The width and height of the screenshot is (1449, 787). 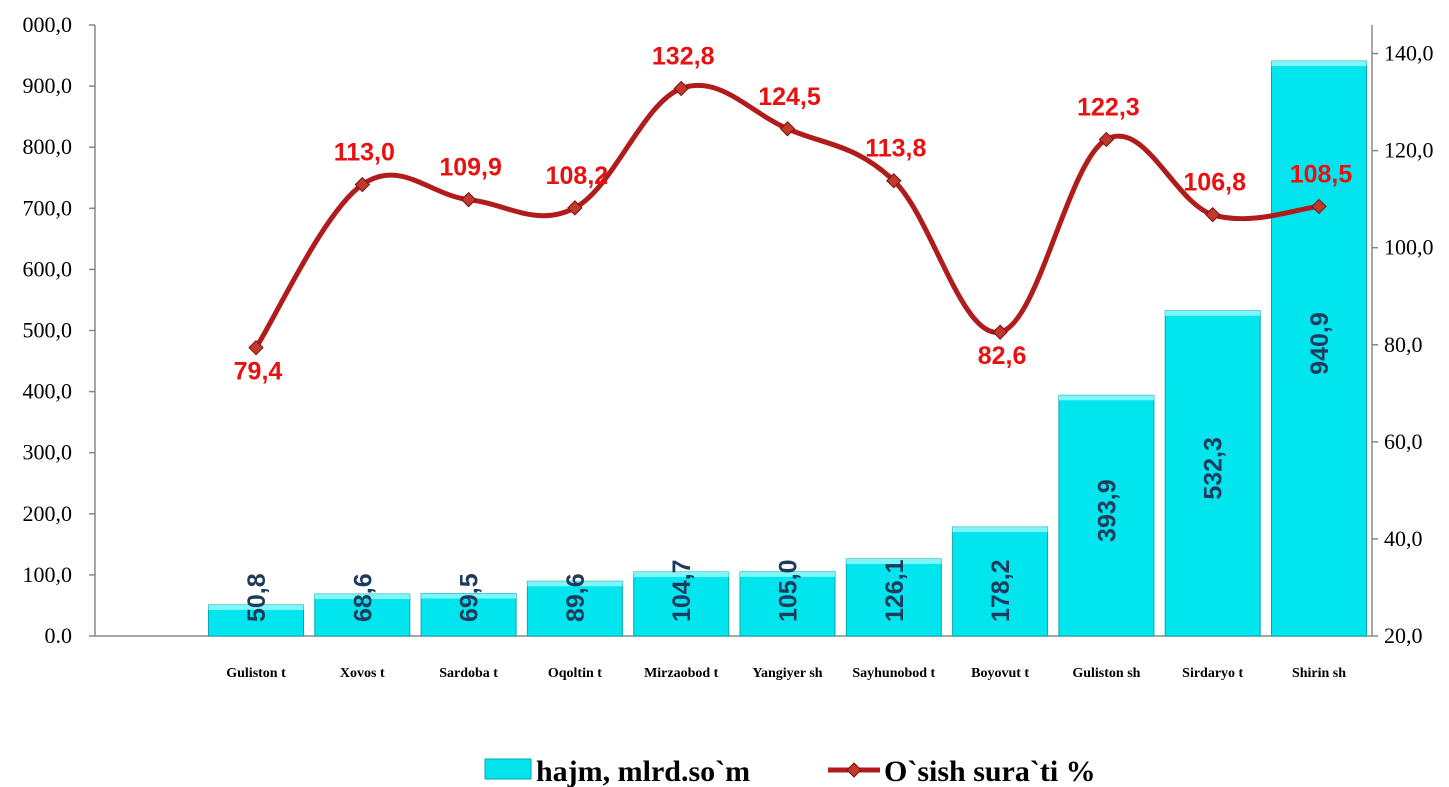 I want to click on line-value-label: 108,5, so click(x=1321, y=174).